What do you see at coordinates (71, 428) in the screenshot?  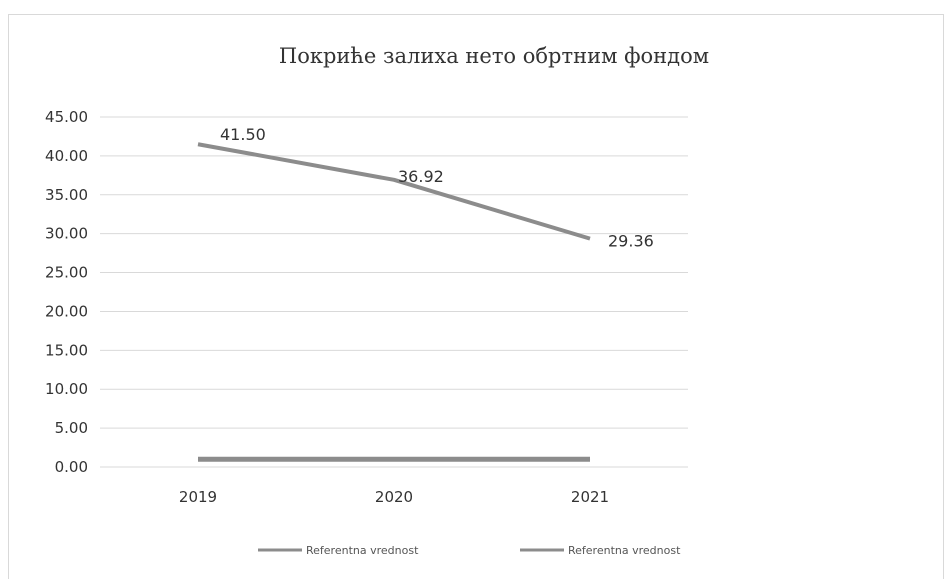 I see `y-tick-label: 5.00` at bounding box center [71, 428].